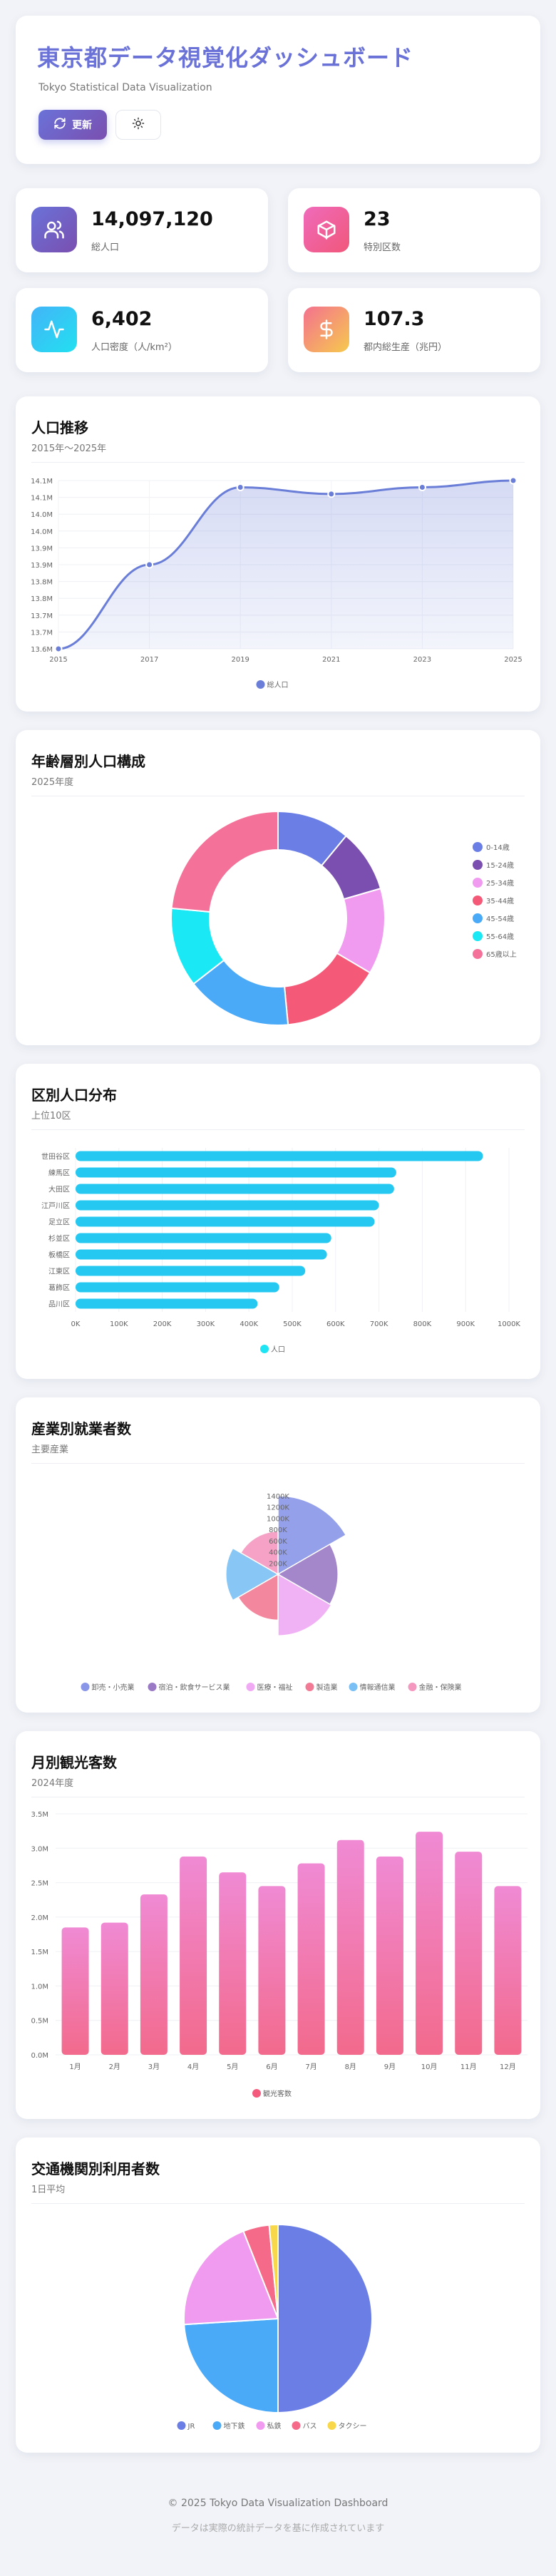 This screenshot has width=556, height=2576. What do you see at coordinates (278, 1497) in the screenshot?
I see `r-tick-label: 1400K` at bounding box center [278, 1497].